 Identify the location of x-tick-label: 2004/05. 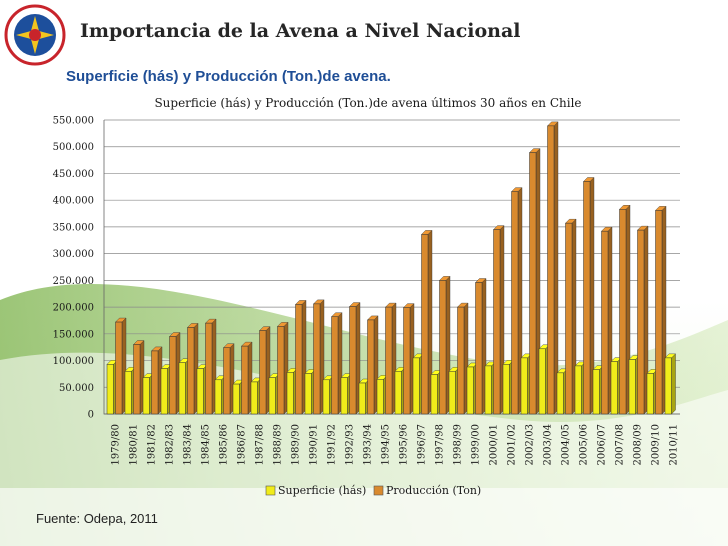
(566, 445).